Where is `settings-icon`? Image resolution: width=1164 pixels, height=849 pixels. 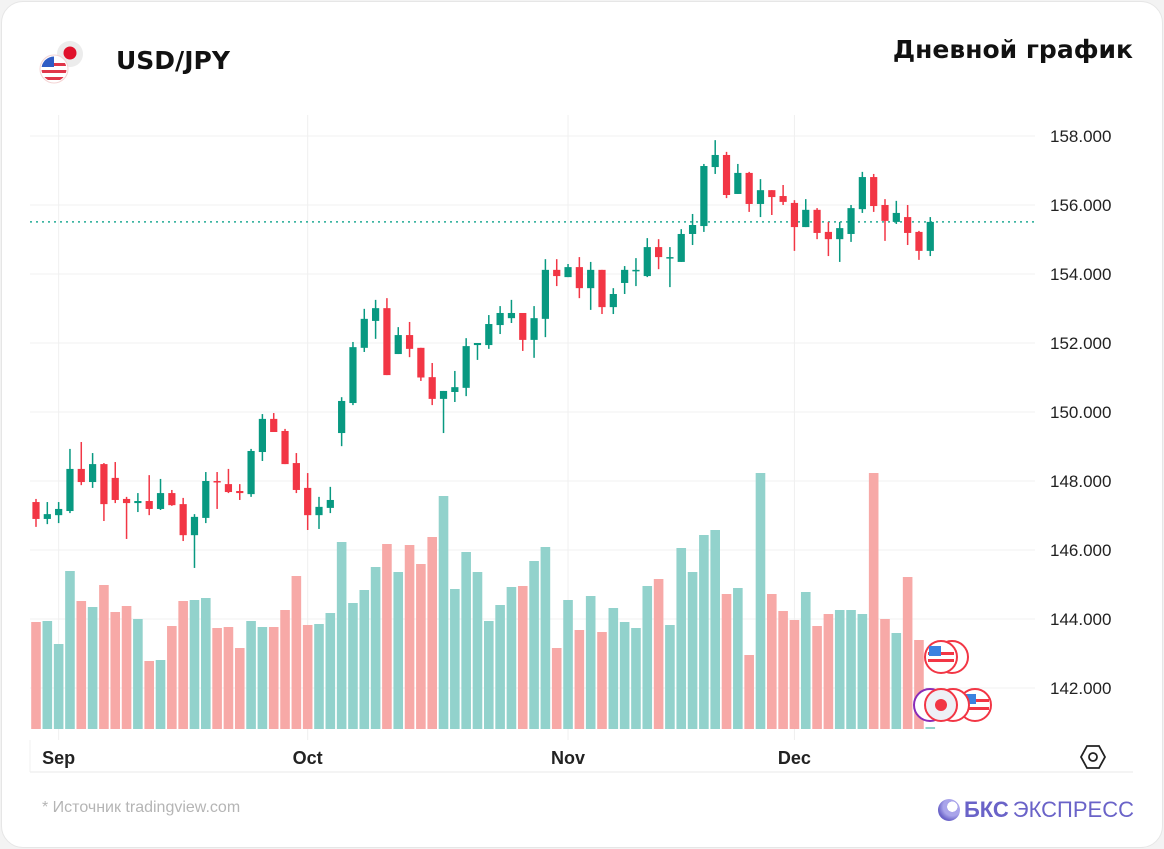 settings-icon is located at coordinates (1093, 757).